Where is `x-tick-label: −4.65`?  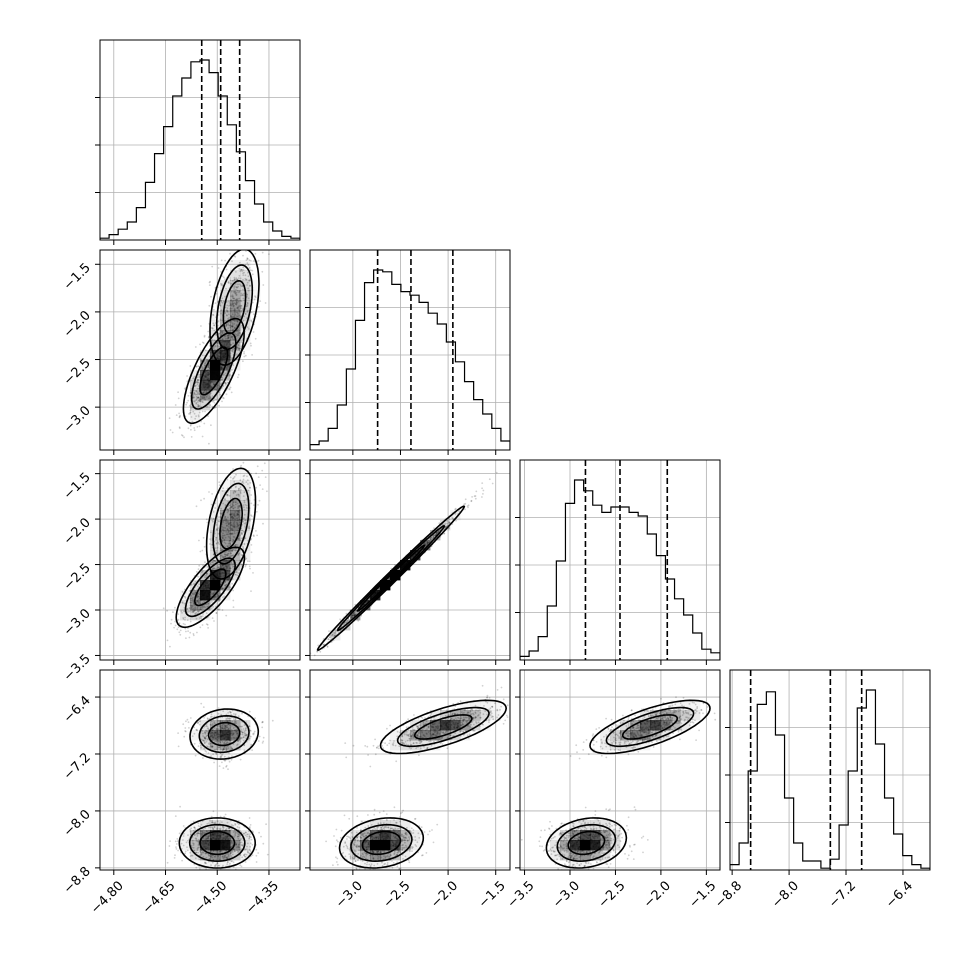
x-tick-label: −4.65 is located at coordinates (159, 897).